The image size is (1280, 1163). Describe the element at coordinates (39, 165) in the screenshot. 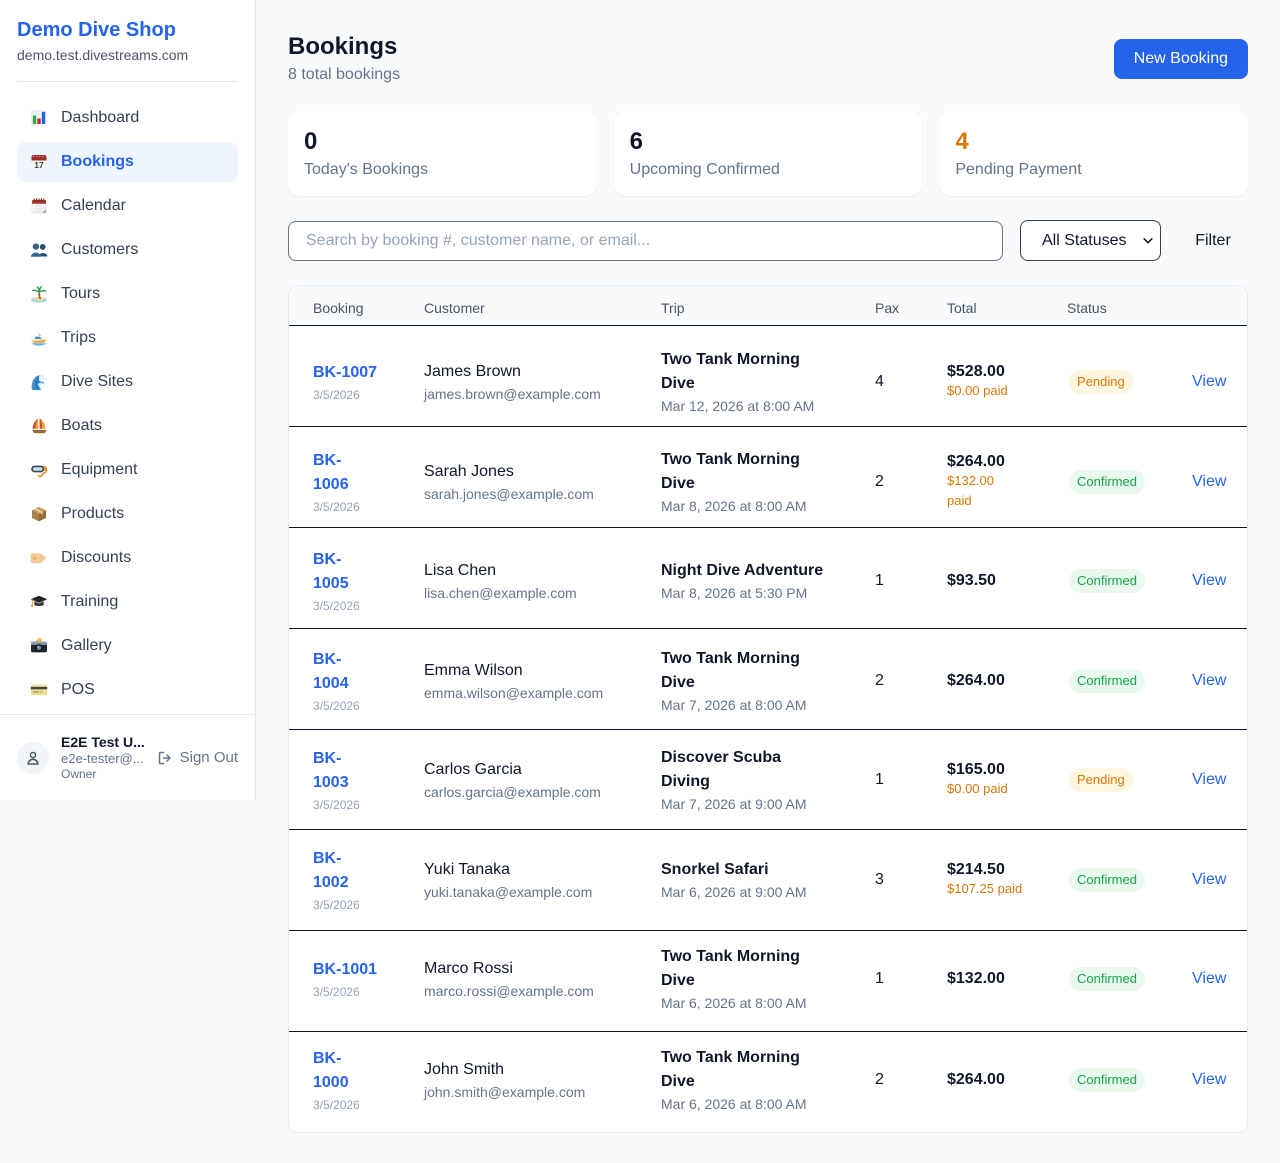

I see `svg-text: 17` at that location.